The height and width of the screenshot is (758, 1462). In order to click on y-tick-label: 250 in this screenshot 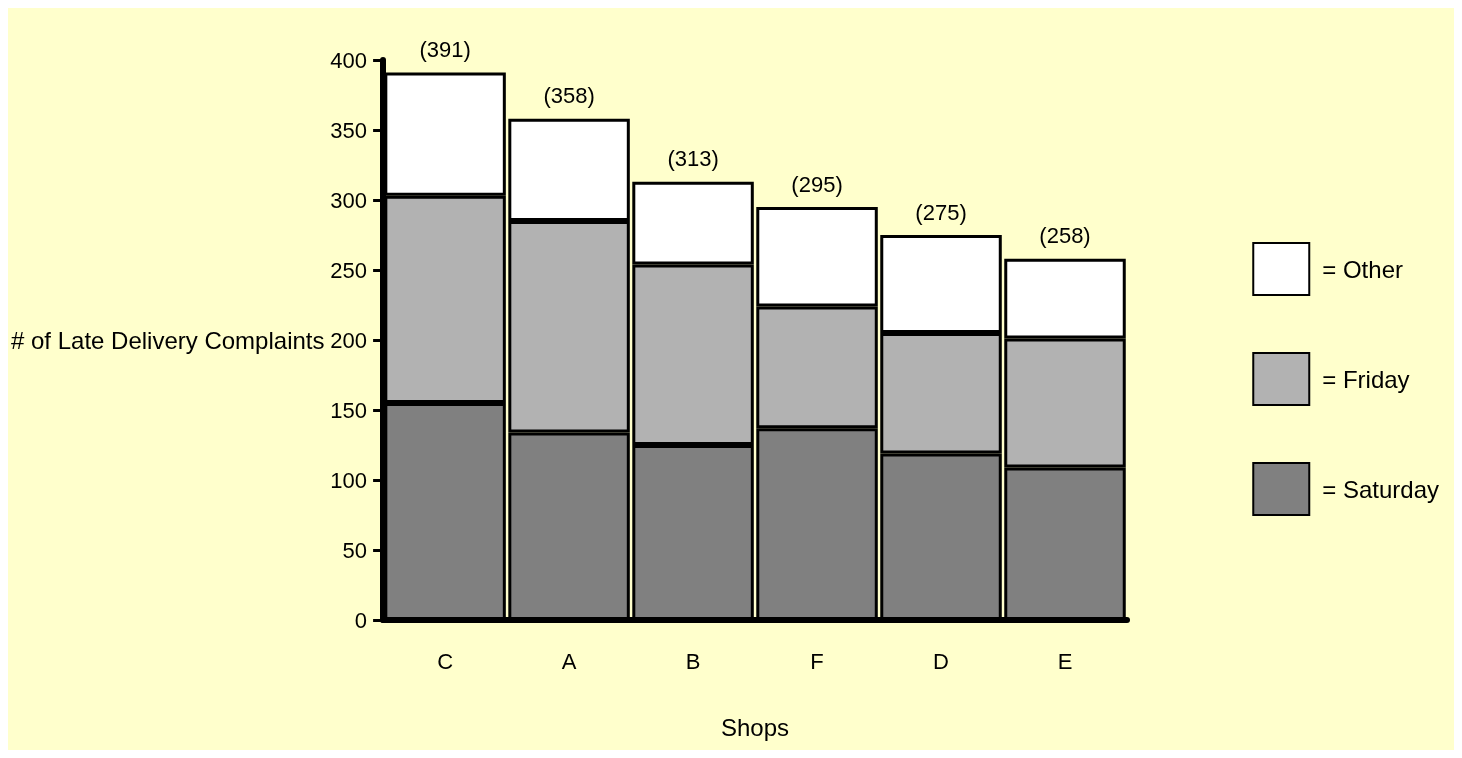, I will do `click(349, 270)`.